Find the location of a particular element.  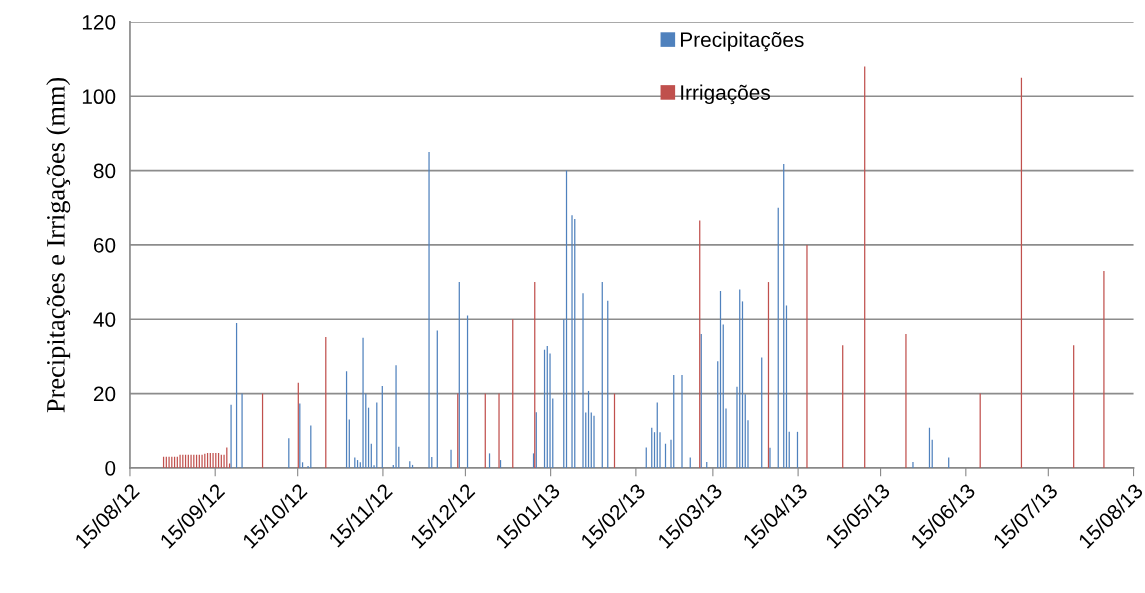

y-tick-label: 40 is located at coordinates (104, 319).